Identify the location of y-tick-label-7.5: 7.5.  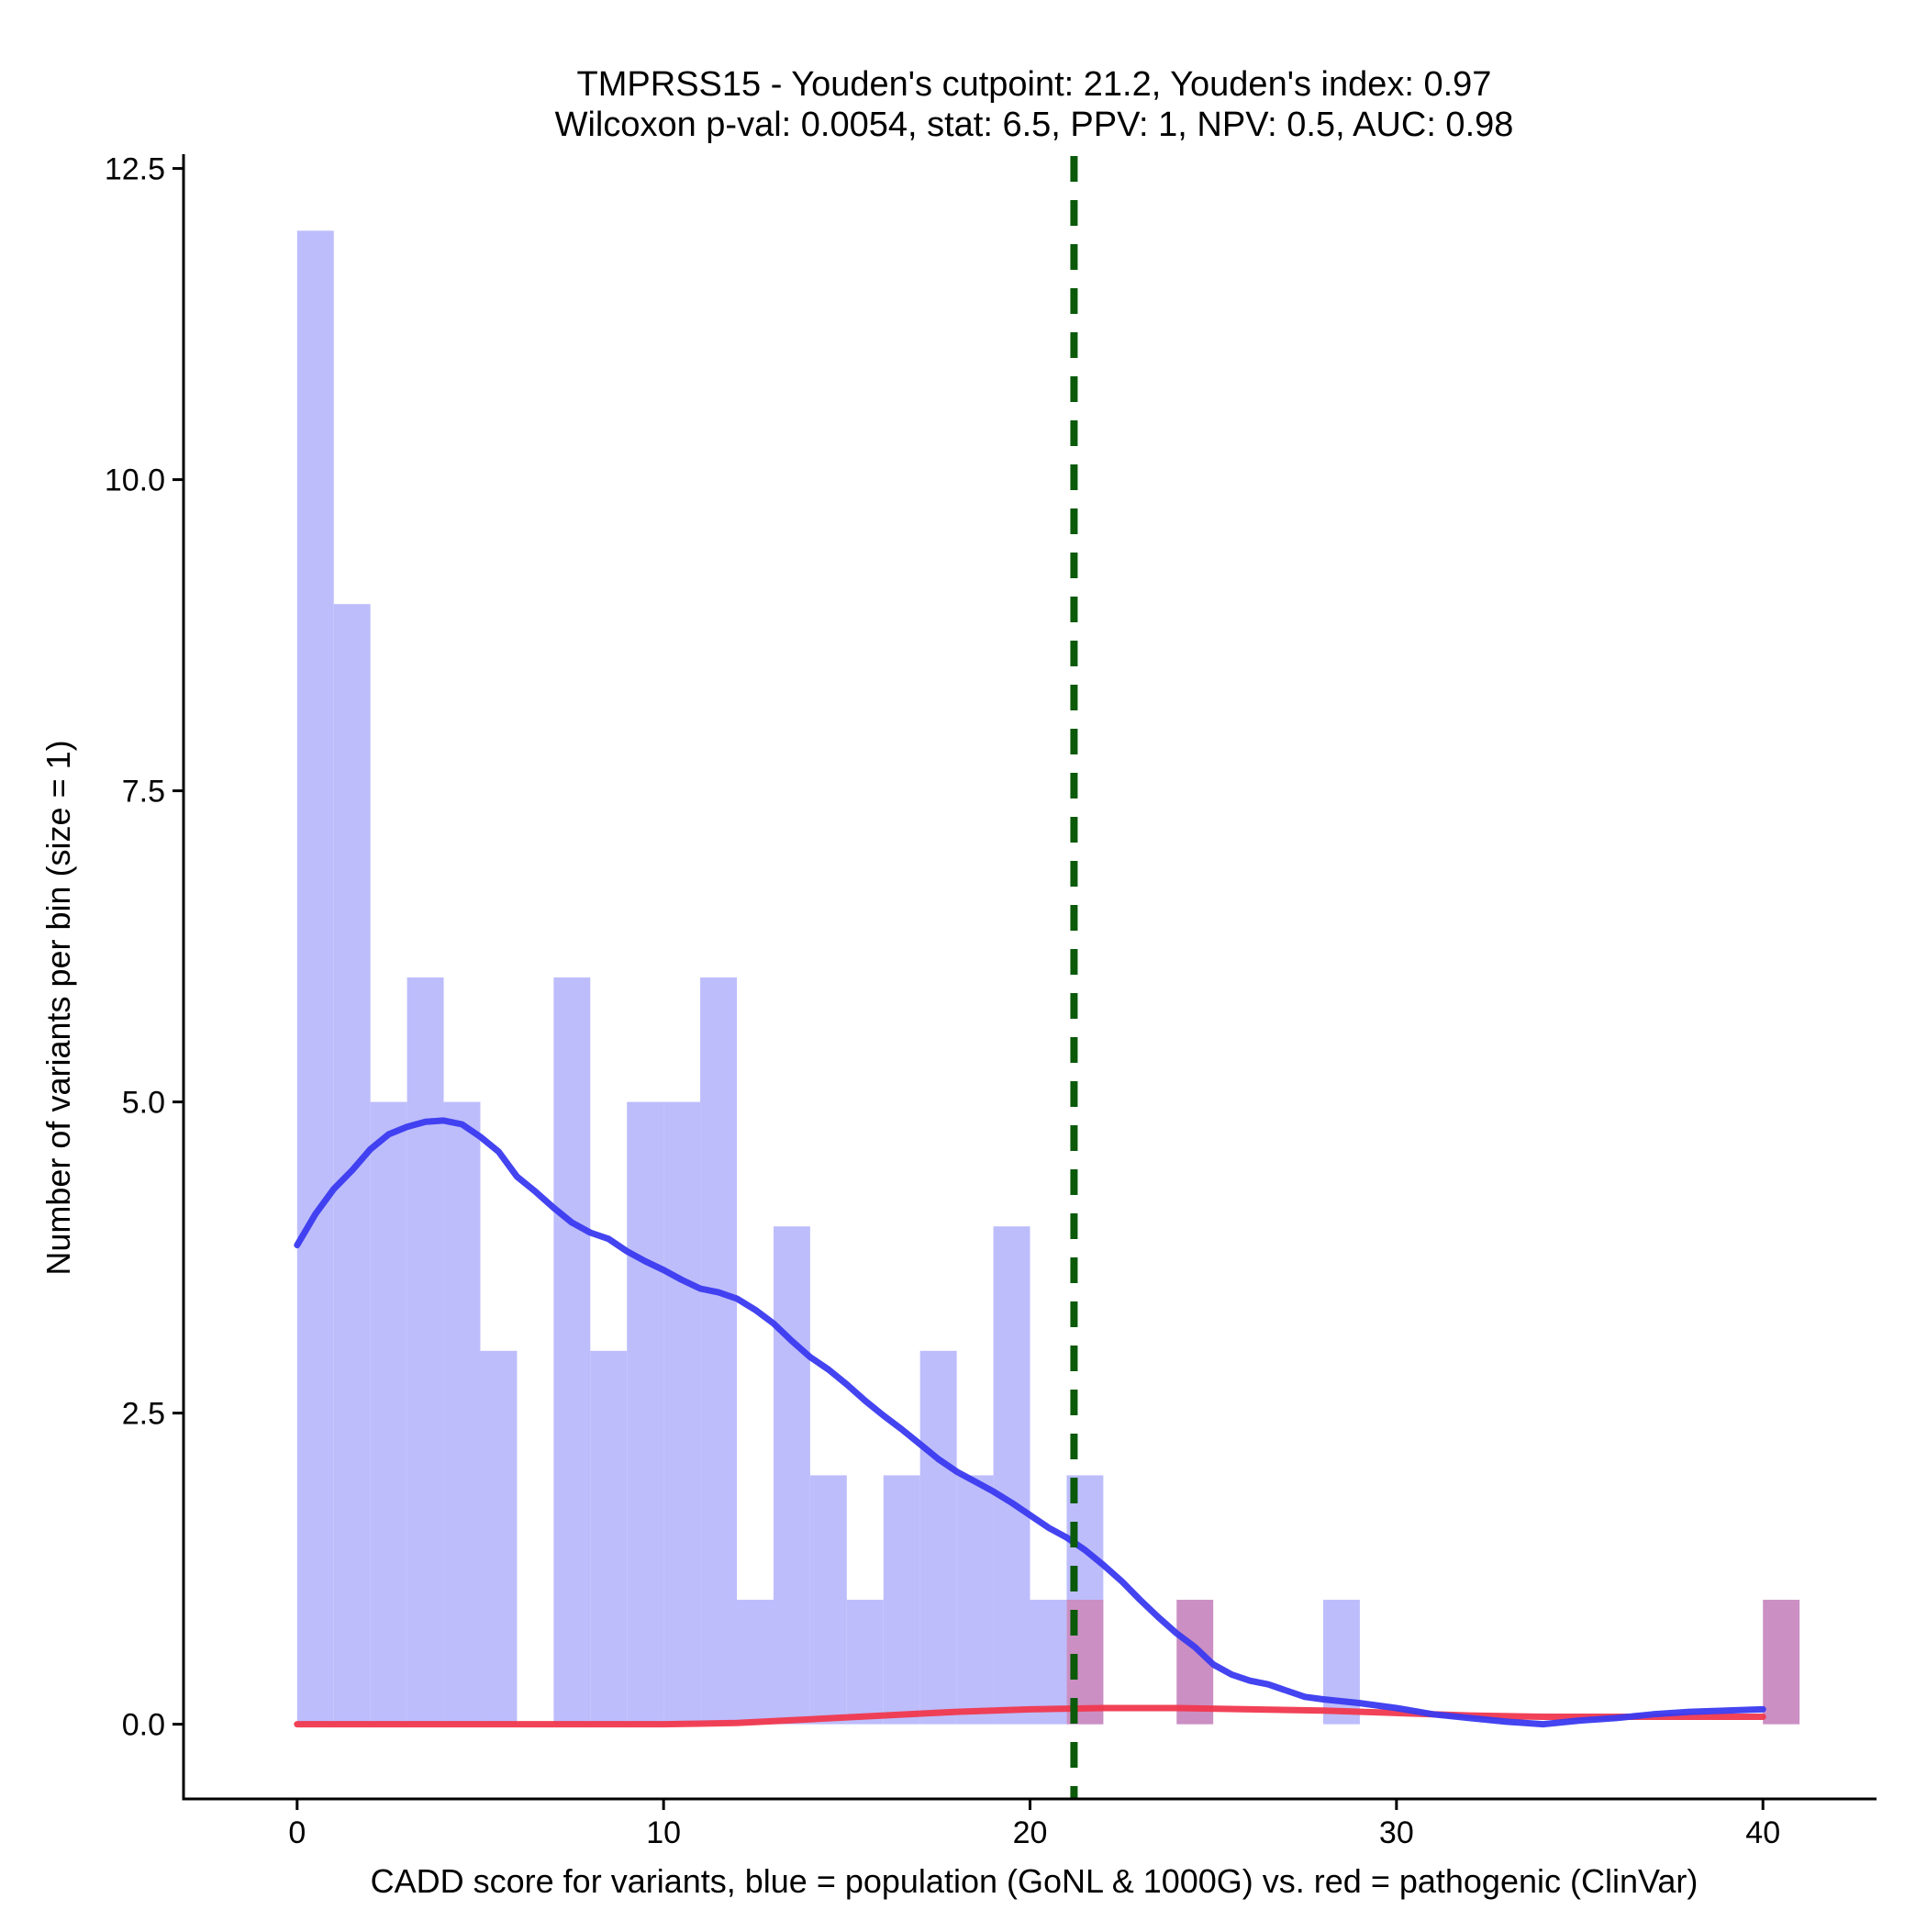
(143, 792).